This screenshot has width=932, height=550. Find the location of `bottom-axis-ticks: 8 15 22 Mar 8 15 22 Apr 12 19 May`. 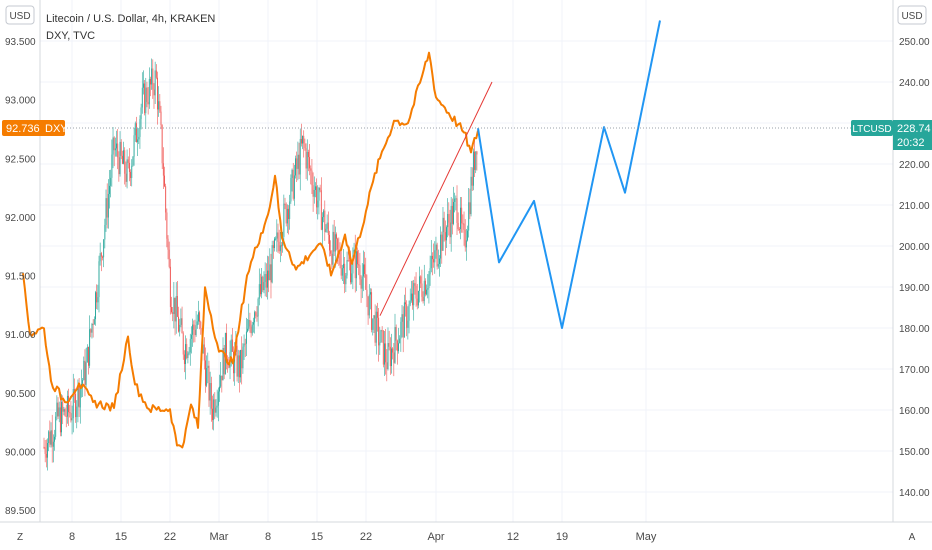

bottom-axis-ticks: 8 15 22 Mar 8 15 22 Apr 12 19 May is located at coordinates (363, 537).